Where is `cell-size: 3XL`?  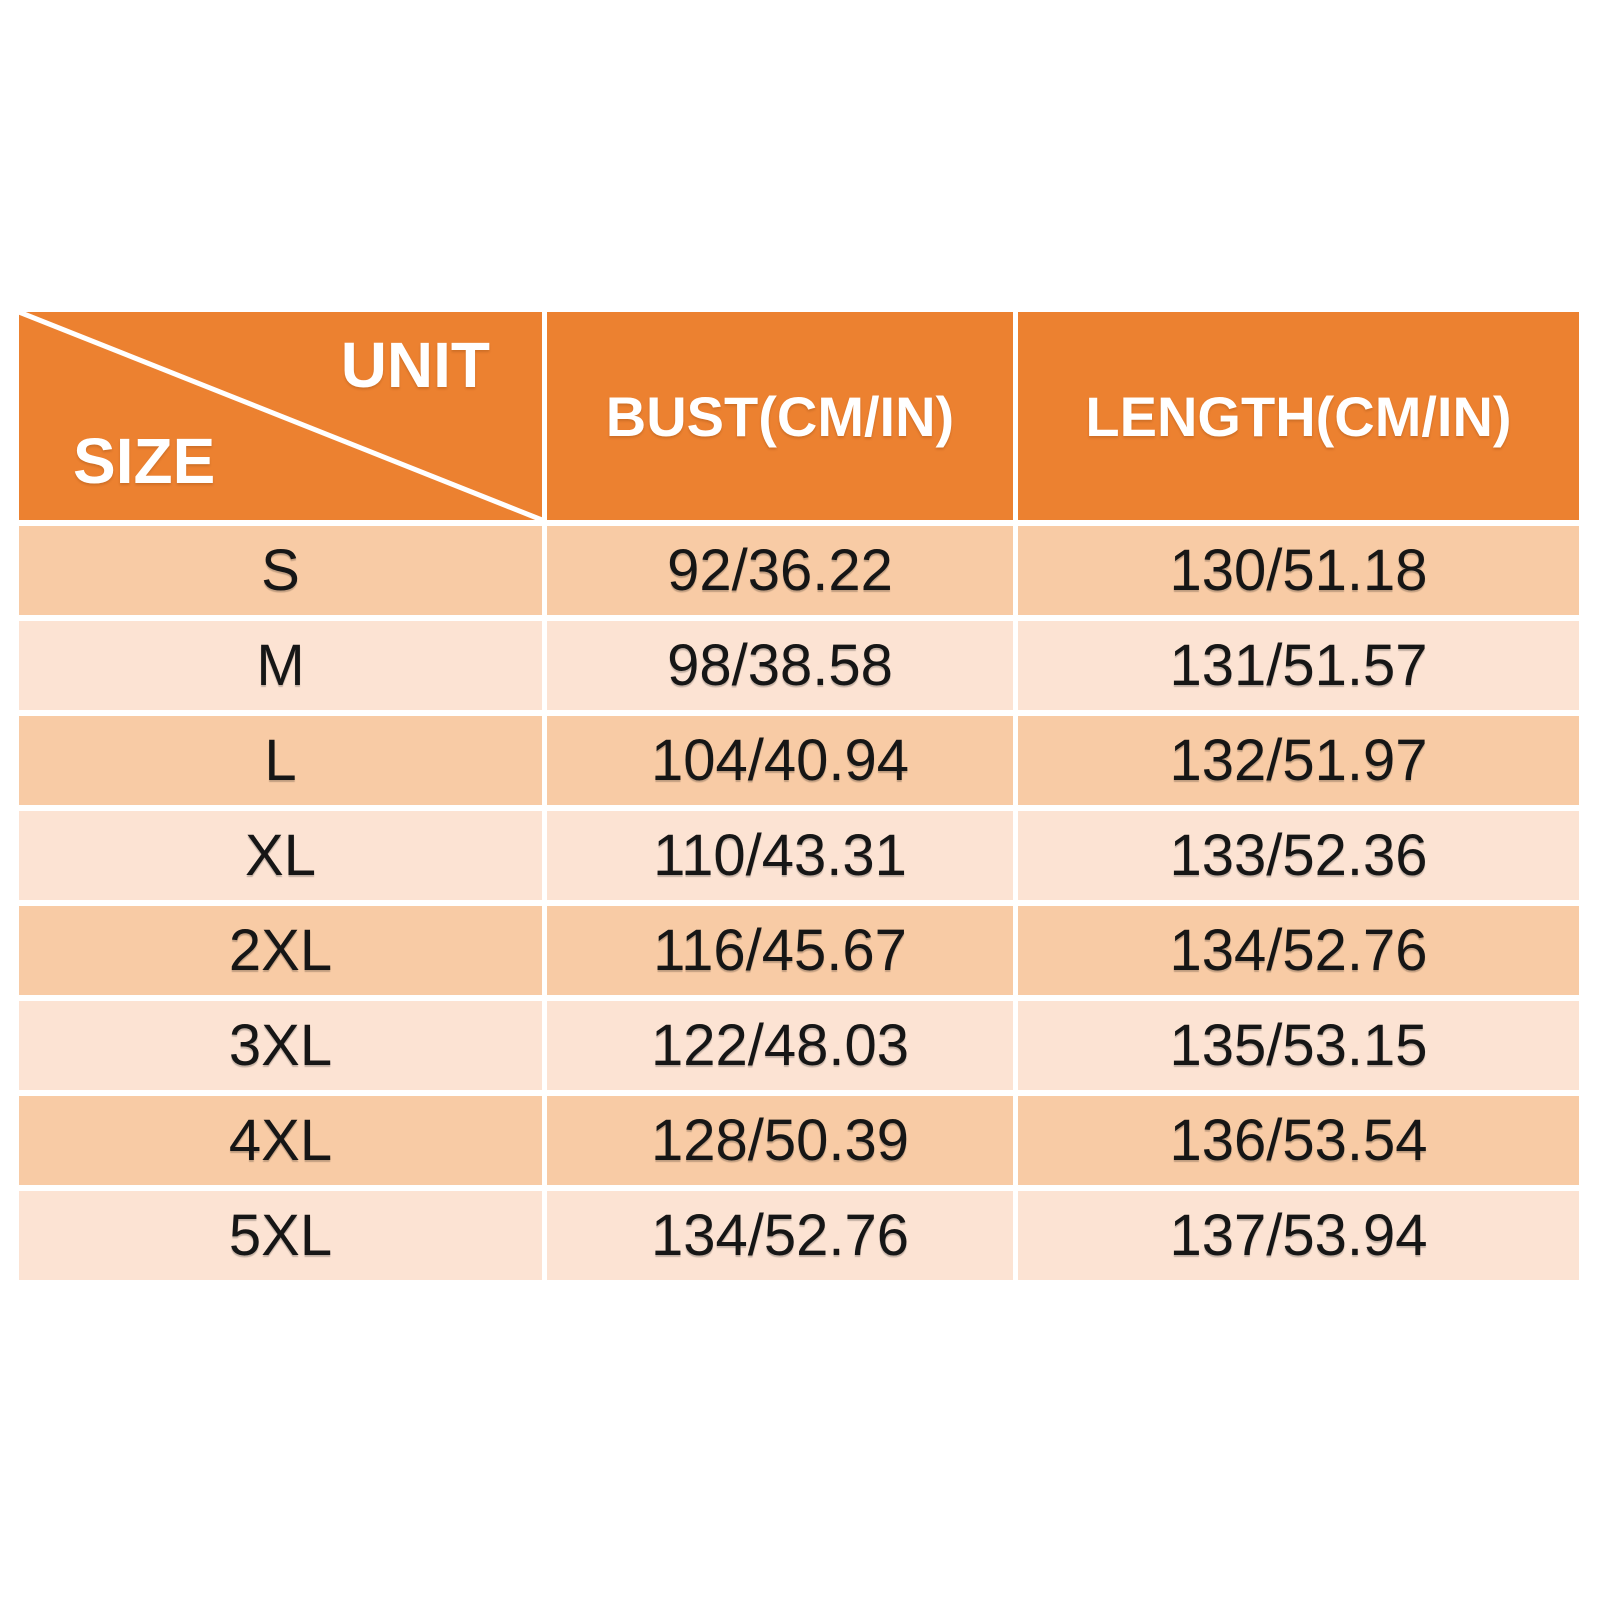 cell-size: 3XL is located at coordinates (280, 1045).